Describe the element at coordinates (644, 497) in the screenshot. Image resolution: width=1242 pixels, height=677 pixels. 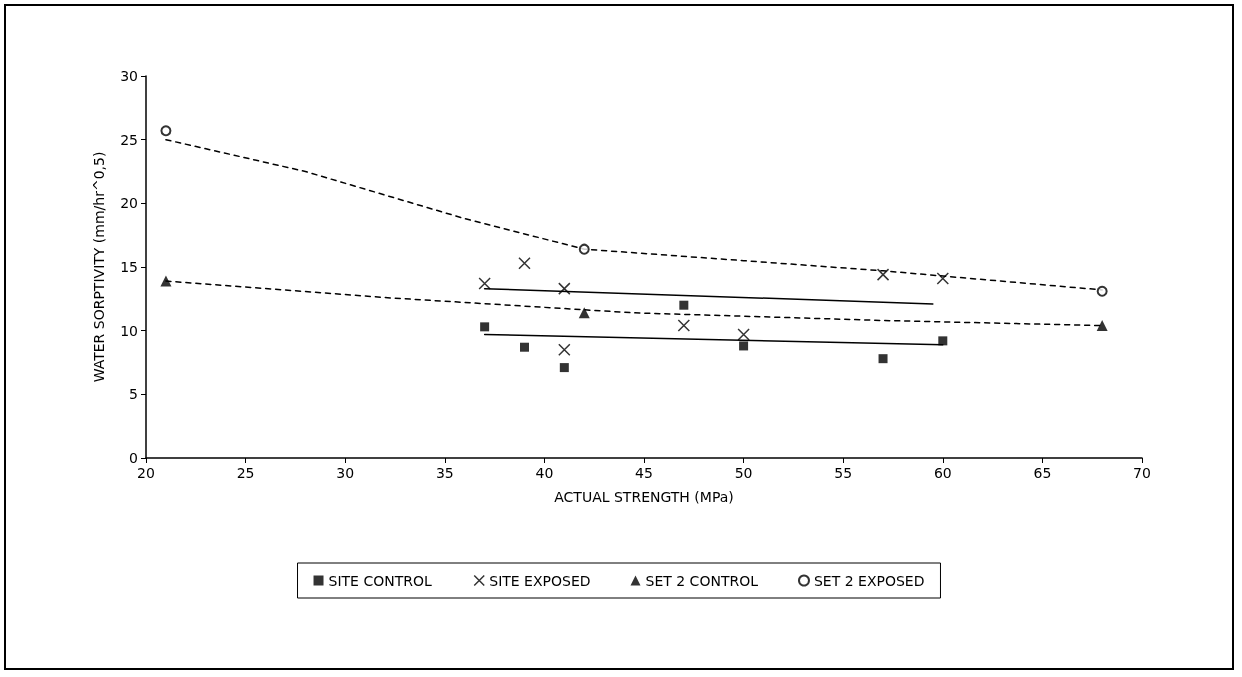
I see `x-axis-title: ACTUAL STRENGTH (MPa)` at that location.